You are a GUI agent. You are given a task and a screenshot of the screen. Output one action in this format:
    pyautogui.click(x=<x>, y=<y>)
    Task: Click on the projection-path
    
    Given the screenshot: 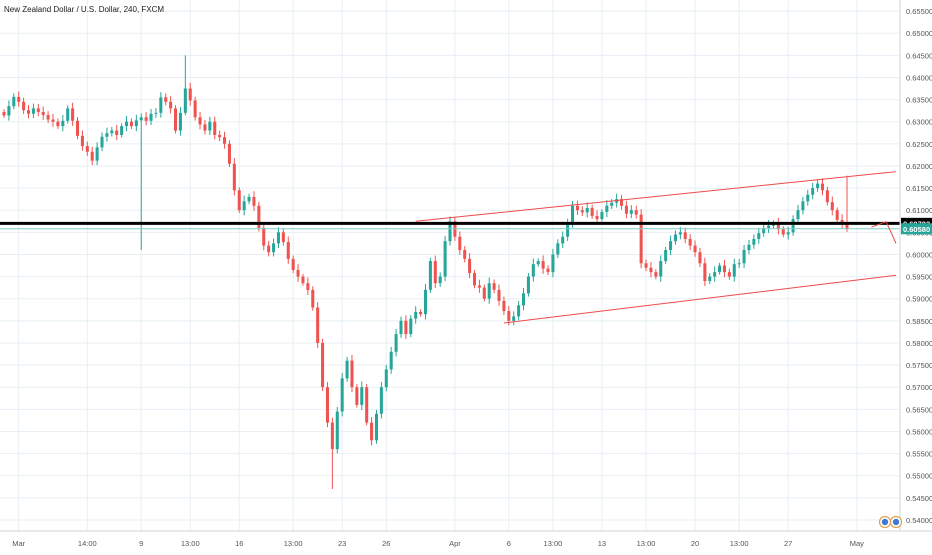 What is the action you would take?
    pyautogui.click(x=884, y=232)
    